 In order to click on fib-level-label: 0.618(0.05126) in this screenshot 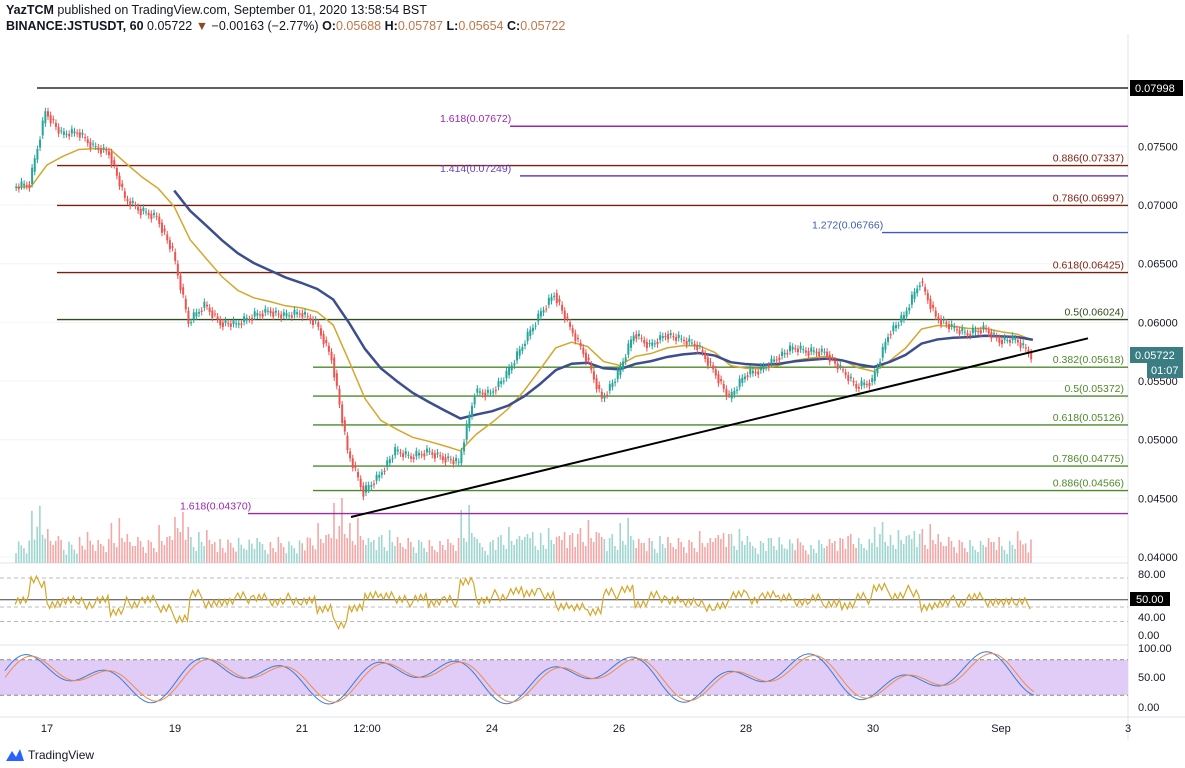, I will do `click(1088, 418)`.